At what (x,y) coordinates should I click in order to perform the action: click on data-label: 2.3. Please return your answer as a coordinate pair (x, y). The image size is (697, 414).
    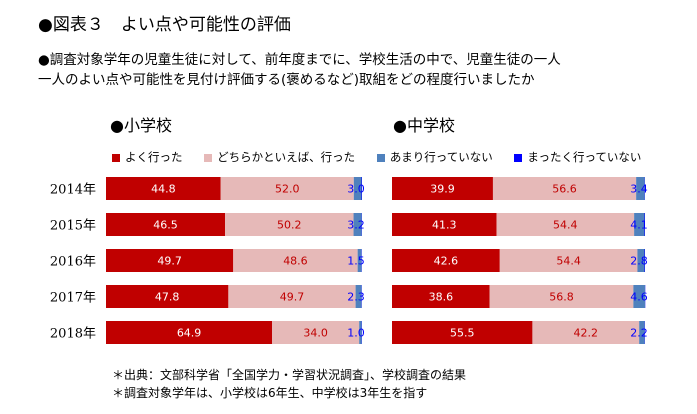
    Looking at the image, I should click on (356, 297).